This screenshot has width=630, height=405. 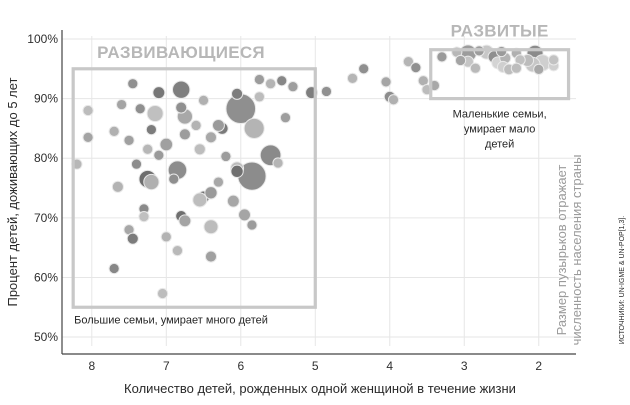 What do you see at coordinates (166, 366) in the screenshot?
I see `x-tick-label: 7` at bounding box center [166, 366].